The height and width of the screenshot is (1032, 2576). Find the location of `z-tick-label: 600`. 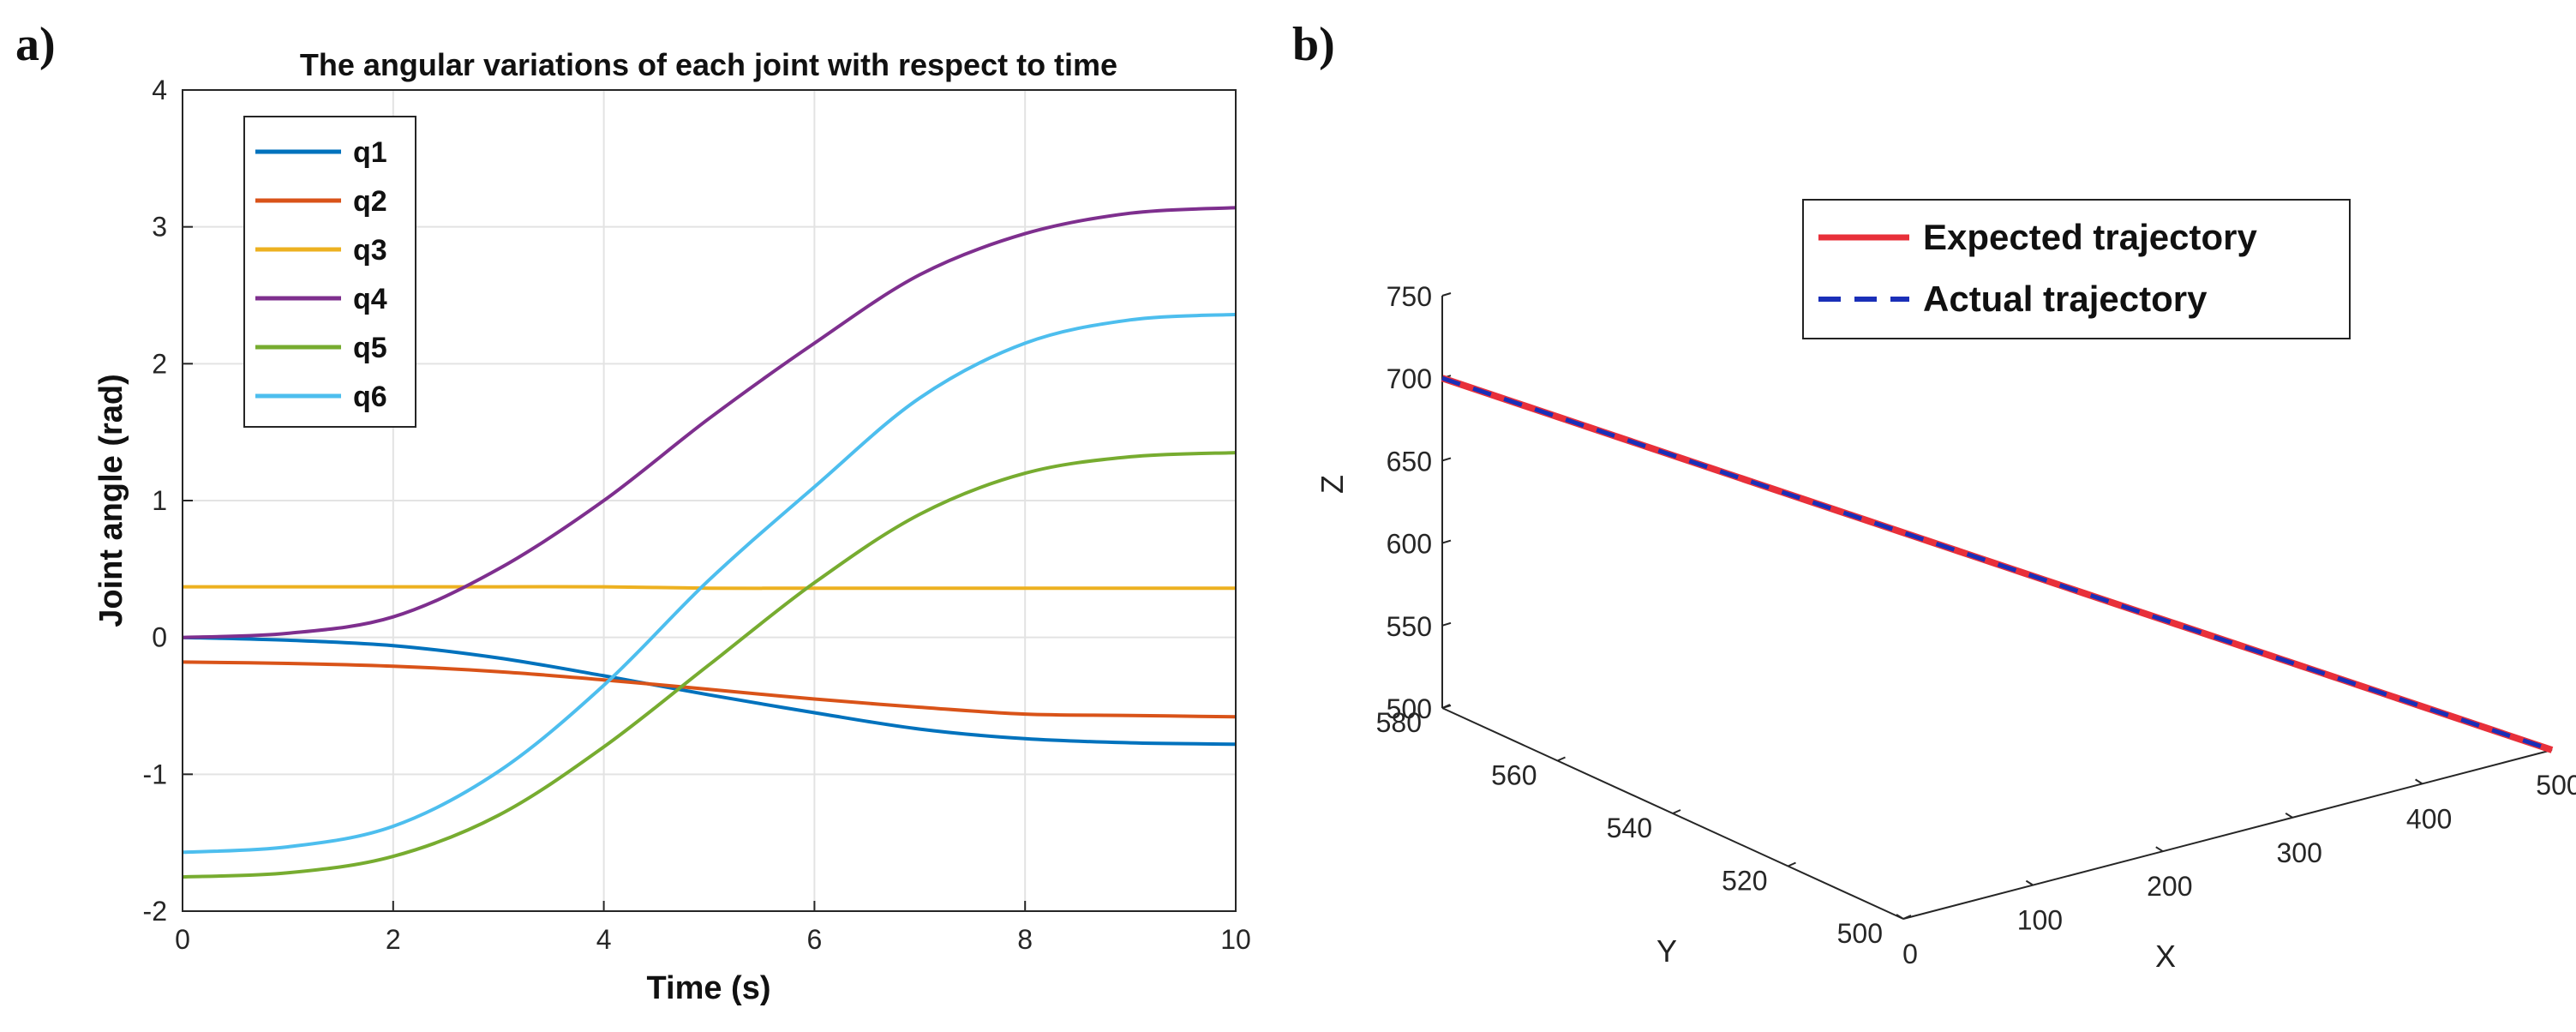

z-tick-label: 600 is located at coordinates (1409, 544).